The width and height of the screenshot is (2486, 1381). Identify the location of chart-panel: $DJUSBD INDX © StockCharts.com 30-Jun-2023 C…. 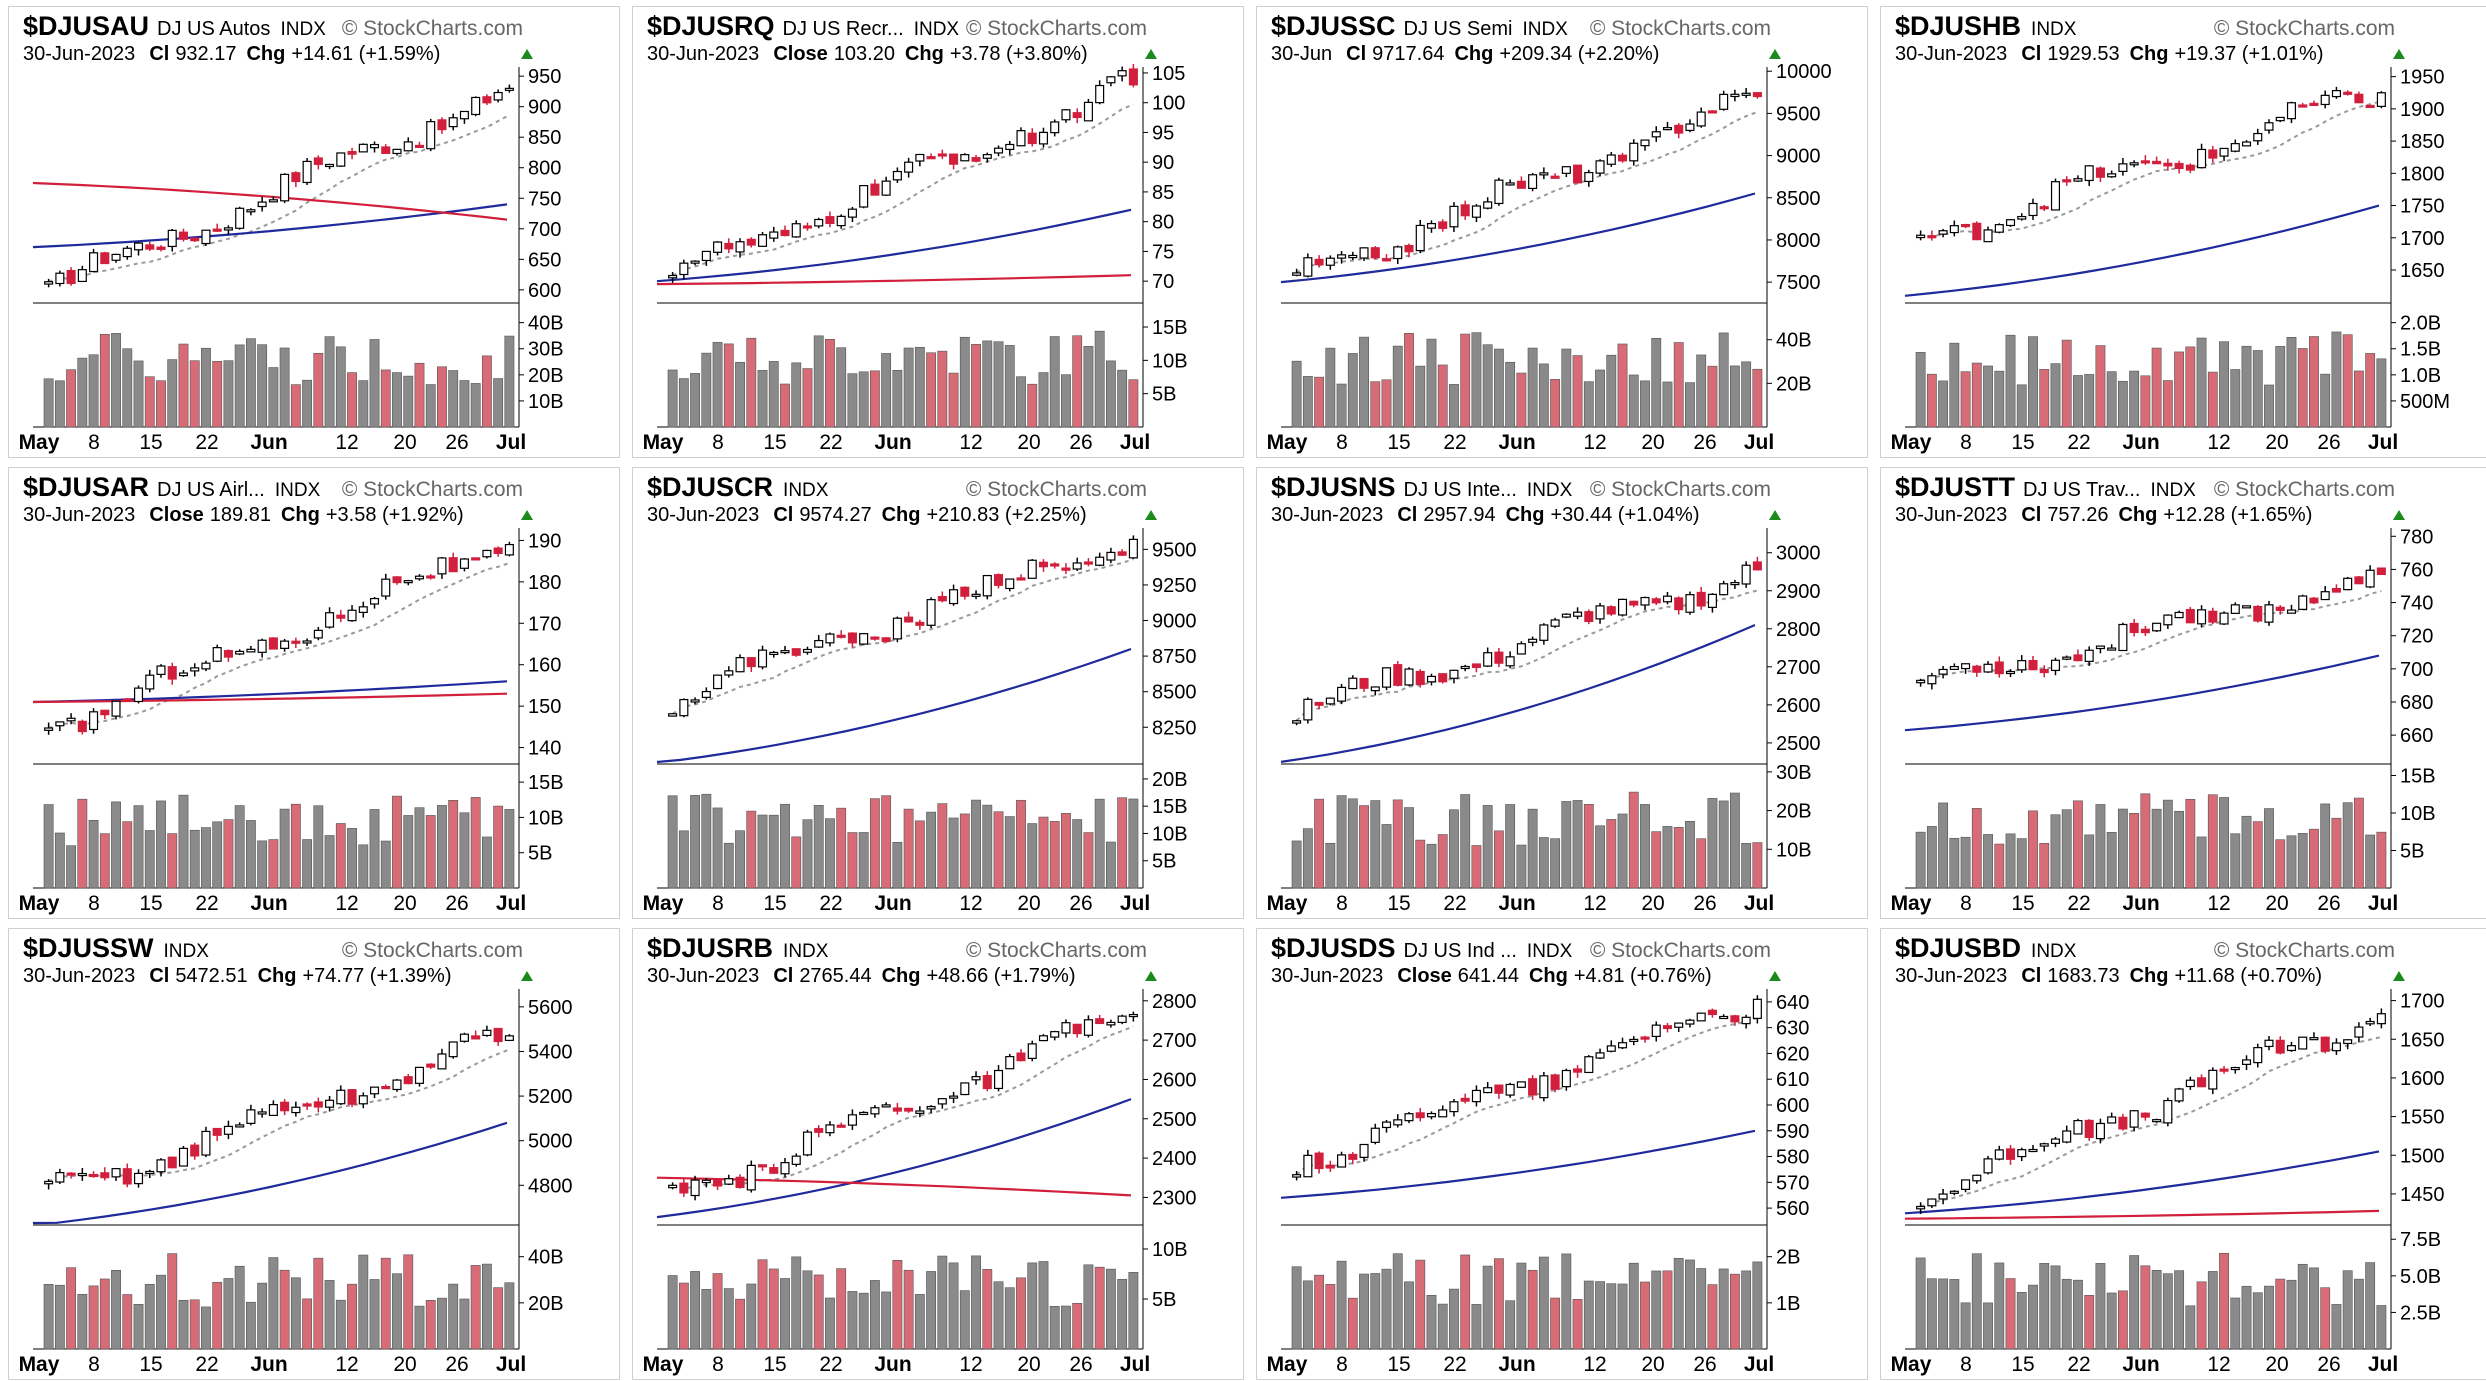
(2183, 1154).